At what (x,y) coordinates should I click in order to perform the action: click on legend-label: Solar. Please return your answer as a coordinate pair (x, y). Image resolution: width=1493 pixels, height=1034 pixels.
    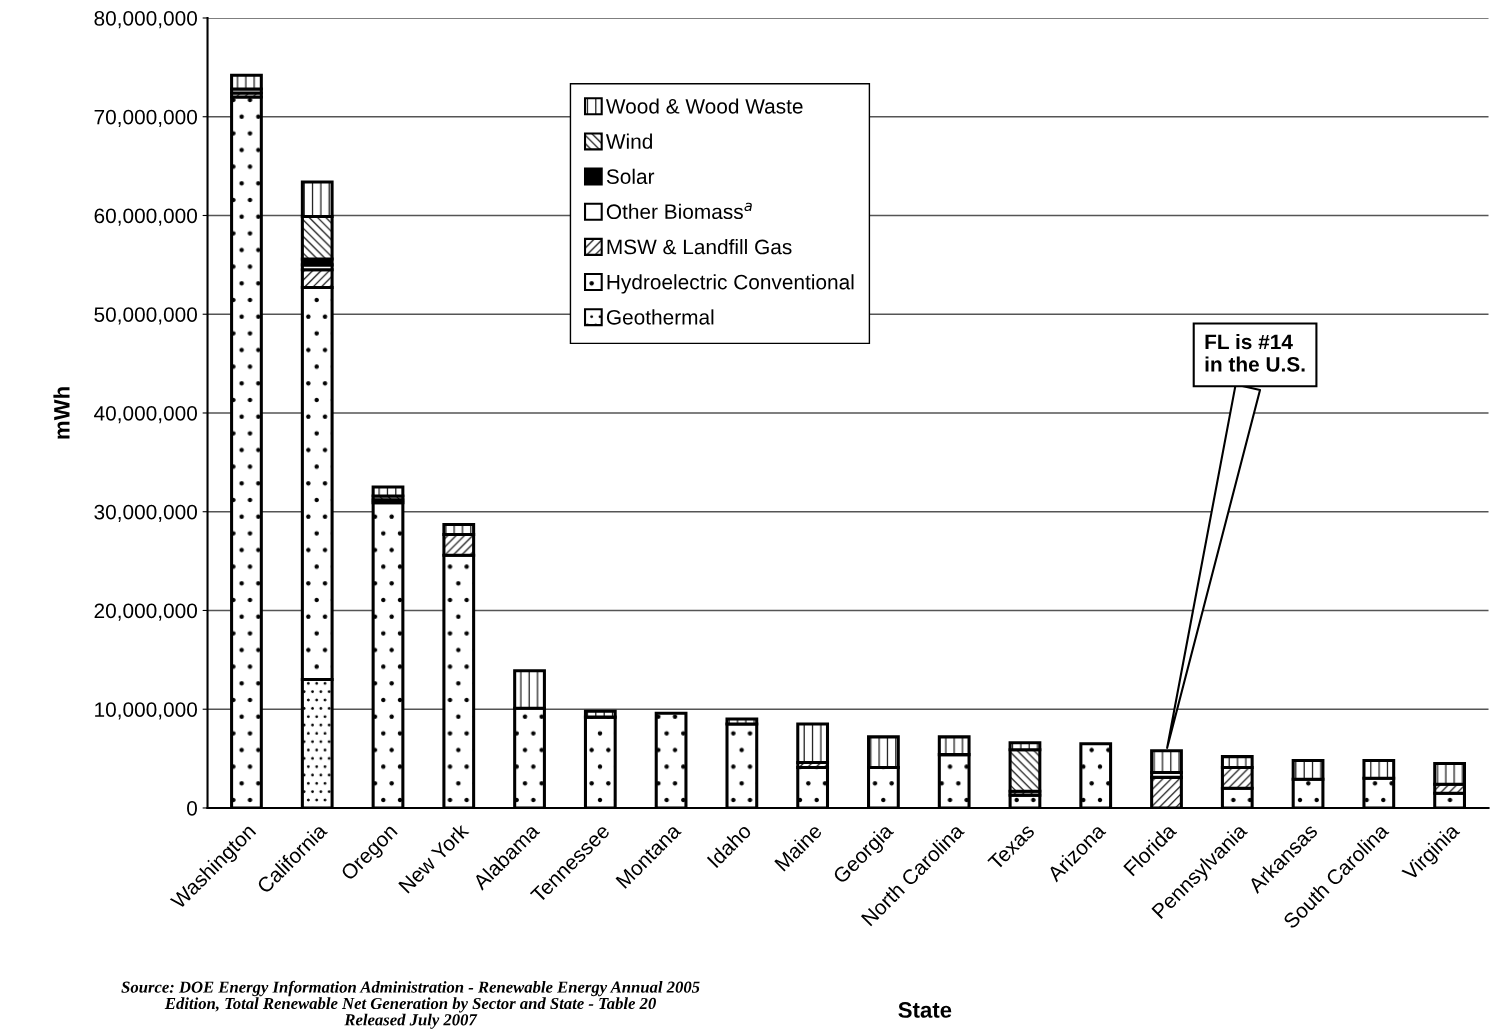
    Looking at the image, I should click on (630, 176).